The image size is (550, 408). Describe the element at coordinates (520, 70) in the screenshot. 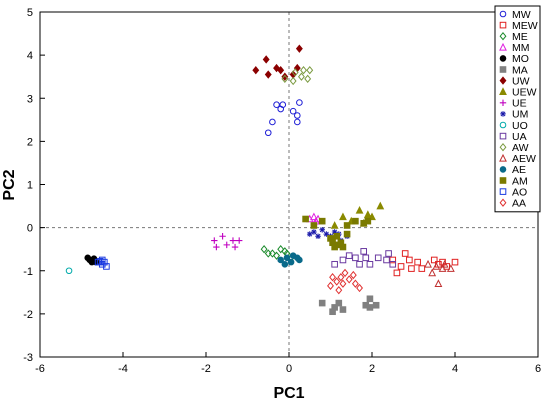

I see `legend-label-ma: MA` at that location.